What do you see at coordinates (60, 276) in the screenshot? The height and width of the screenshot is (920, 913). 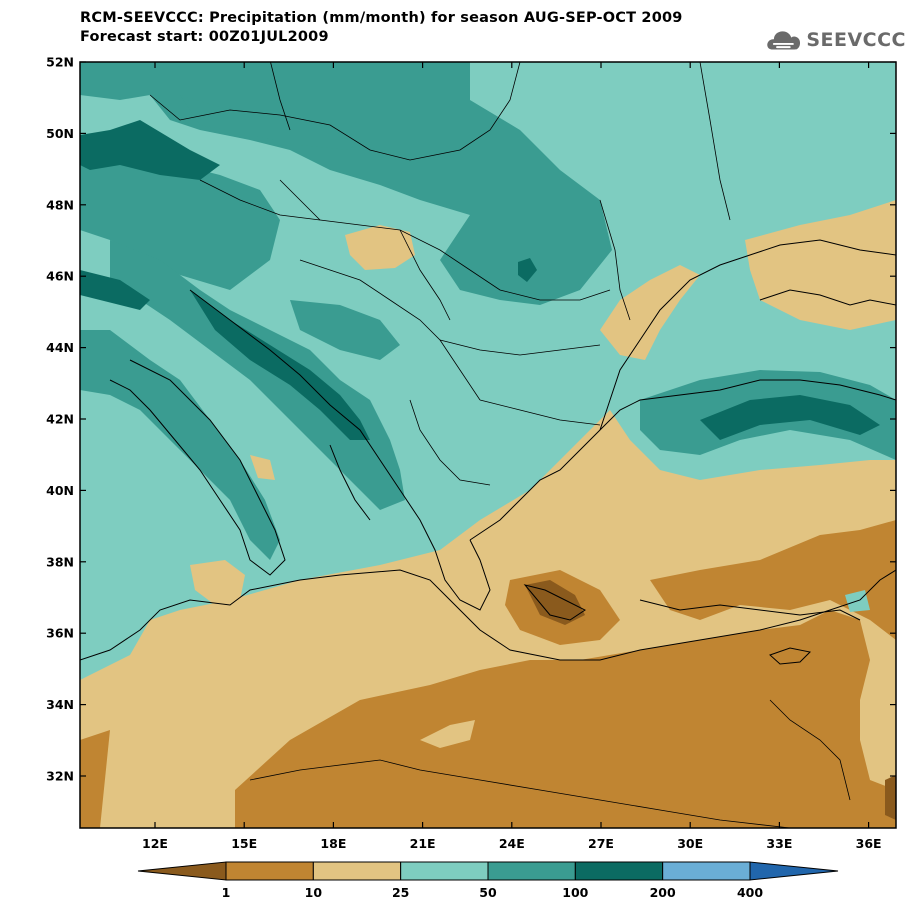 I see `lat-label: 46N` at bounding box center [60, 276].